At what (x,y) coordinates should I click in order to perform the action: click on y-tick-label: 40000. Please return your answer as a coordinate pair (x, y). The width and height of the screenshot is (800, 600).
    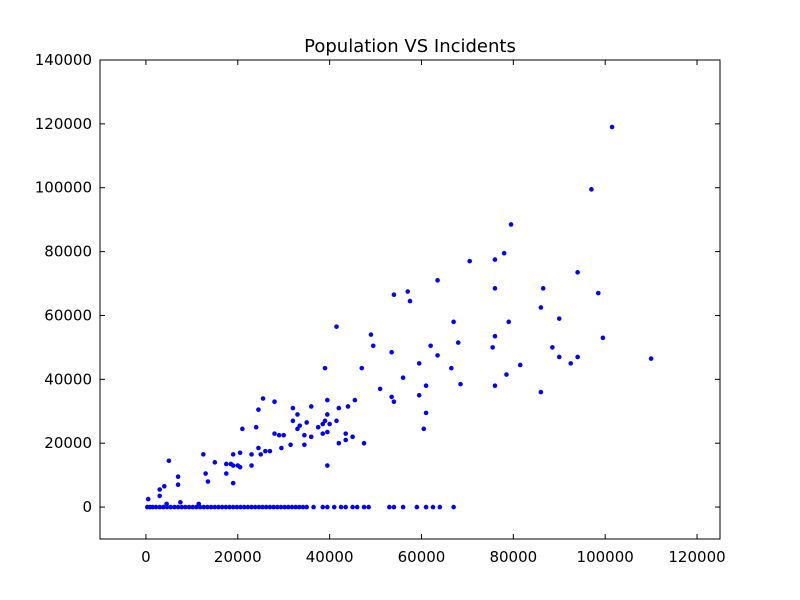
    Looking at the image, I should click on (68, 379).